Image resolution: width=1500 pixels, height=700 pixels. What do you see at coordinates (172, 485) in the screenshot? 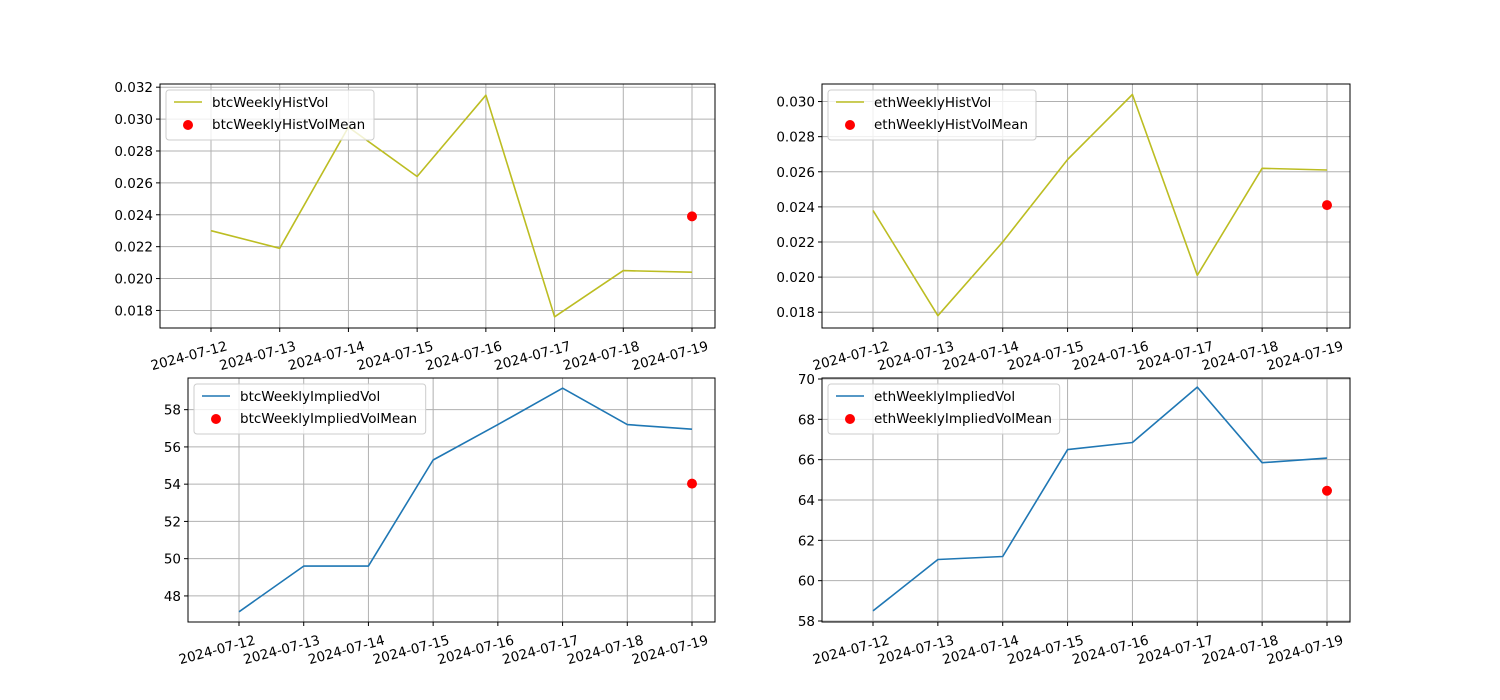
I see `y-tick-label: 54` at bounding box center [172, 485].